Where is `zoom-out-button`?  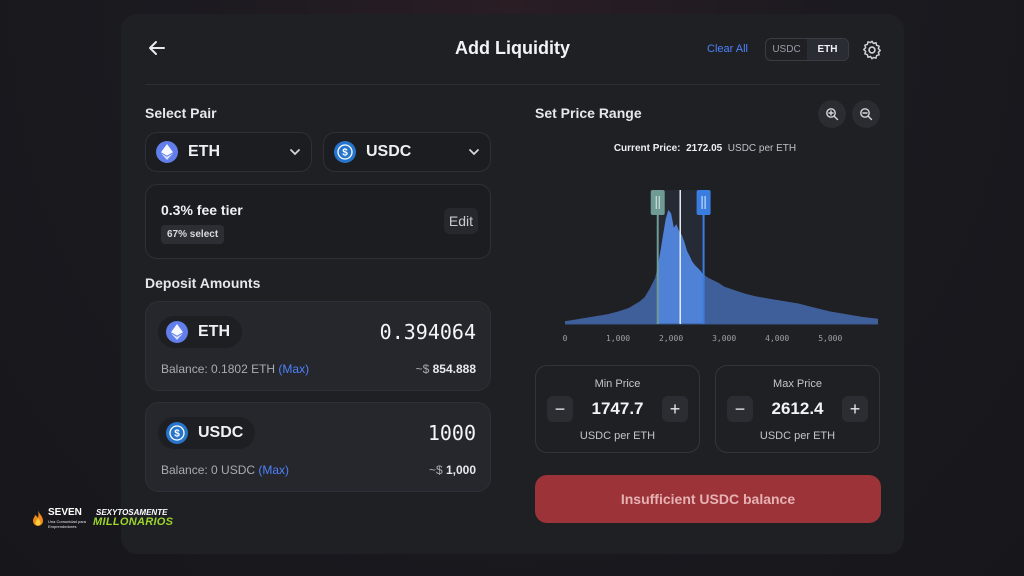 zoom-out-button is located at coordinates (866, 114).